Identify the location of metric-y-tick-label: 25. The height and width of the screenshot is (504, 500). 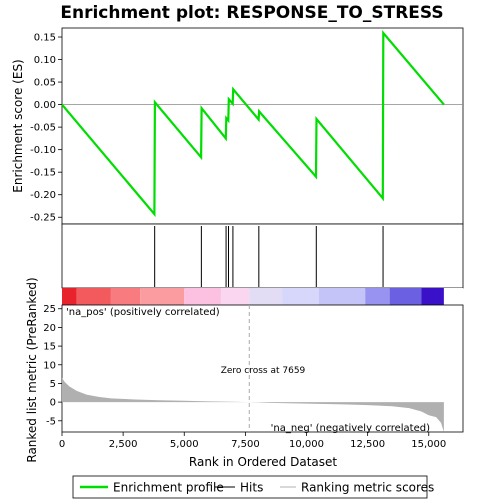
(49, 309).